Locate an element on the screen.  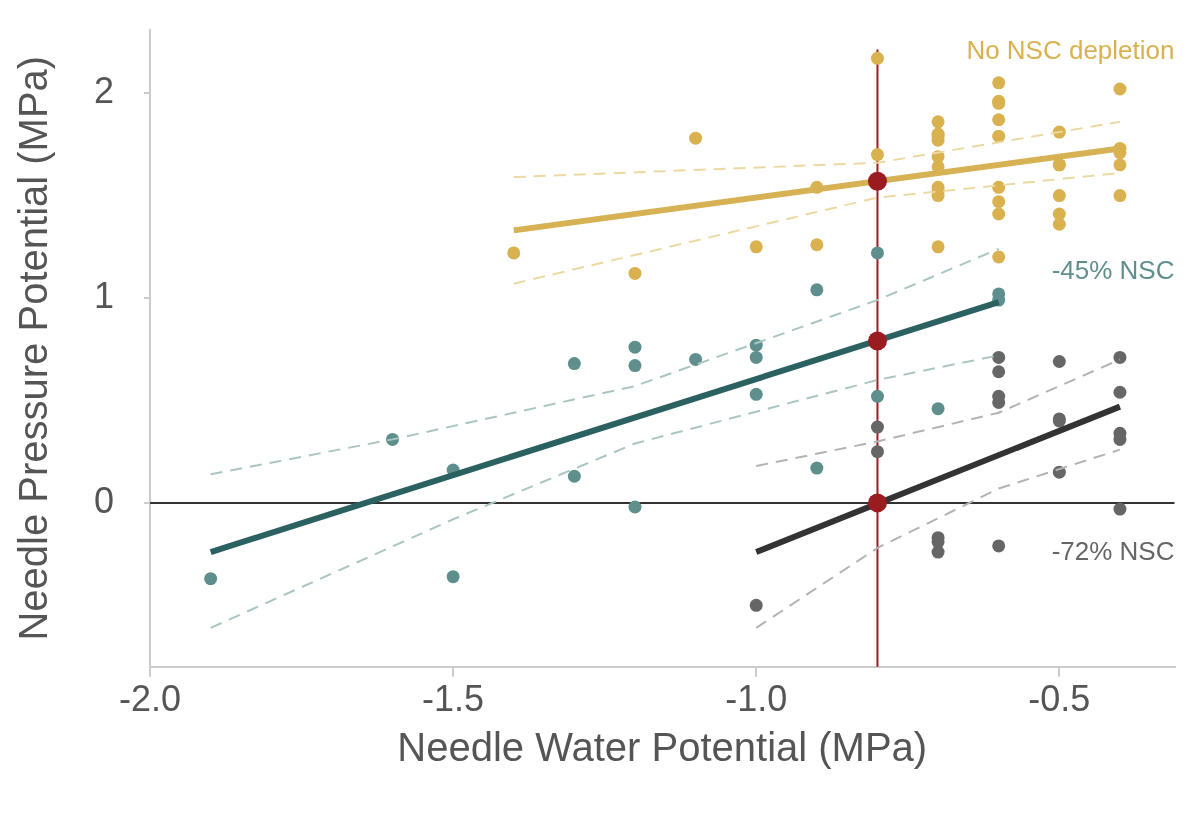
series-label: -72% NSC is located at coordinates (1113, 550).